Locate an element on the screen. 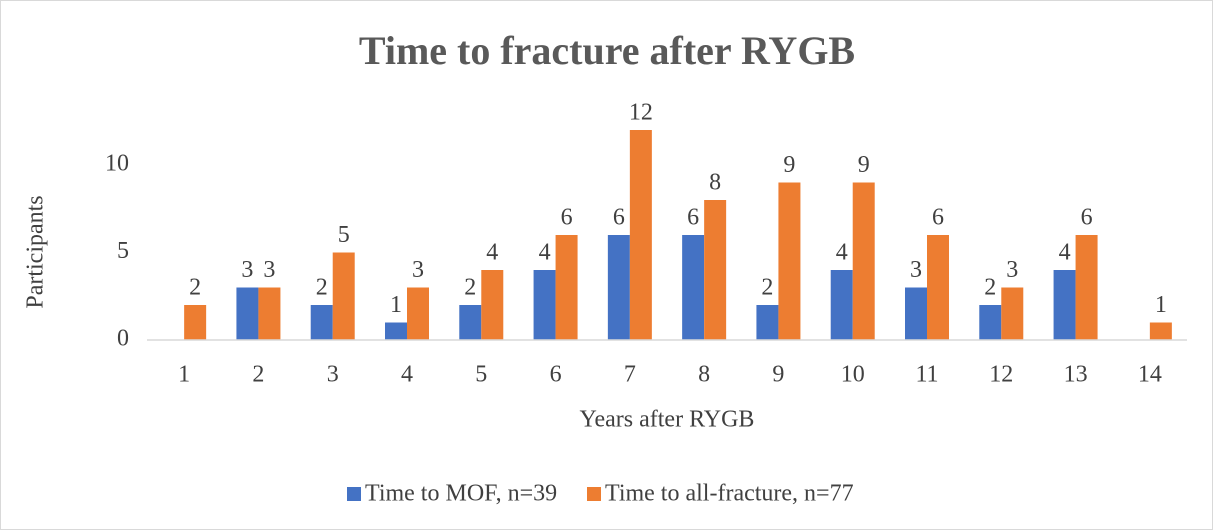 This screenshot has width=1214, height=531. x-tick-label: 5 is located at coordinates (481, 375).